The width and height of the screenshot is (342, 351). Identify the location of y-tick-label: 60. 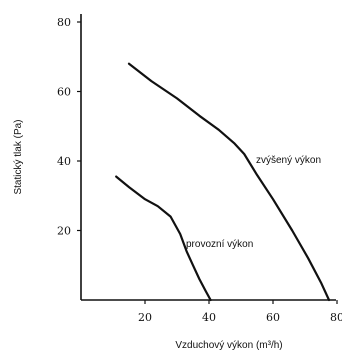
(64, 92).